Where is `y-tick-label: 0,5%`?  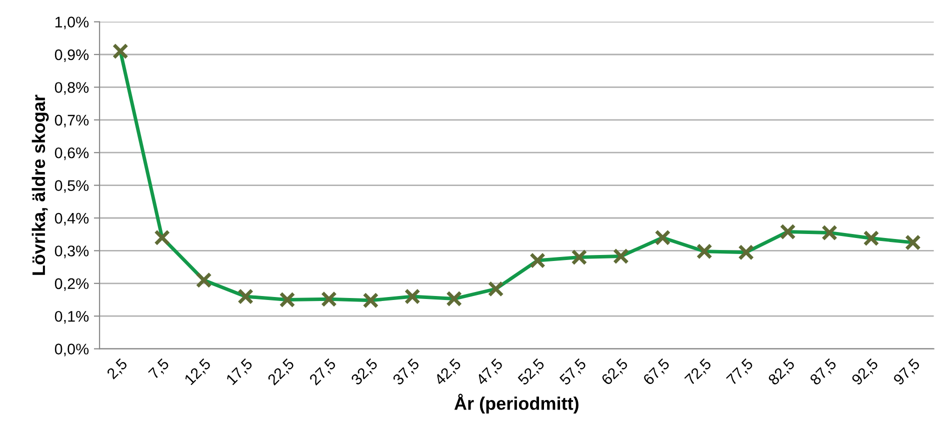 y-tick-label: 0,5% is located at coordinates (71, 186).